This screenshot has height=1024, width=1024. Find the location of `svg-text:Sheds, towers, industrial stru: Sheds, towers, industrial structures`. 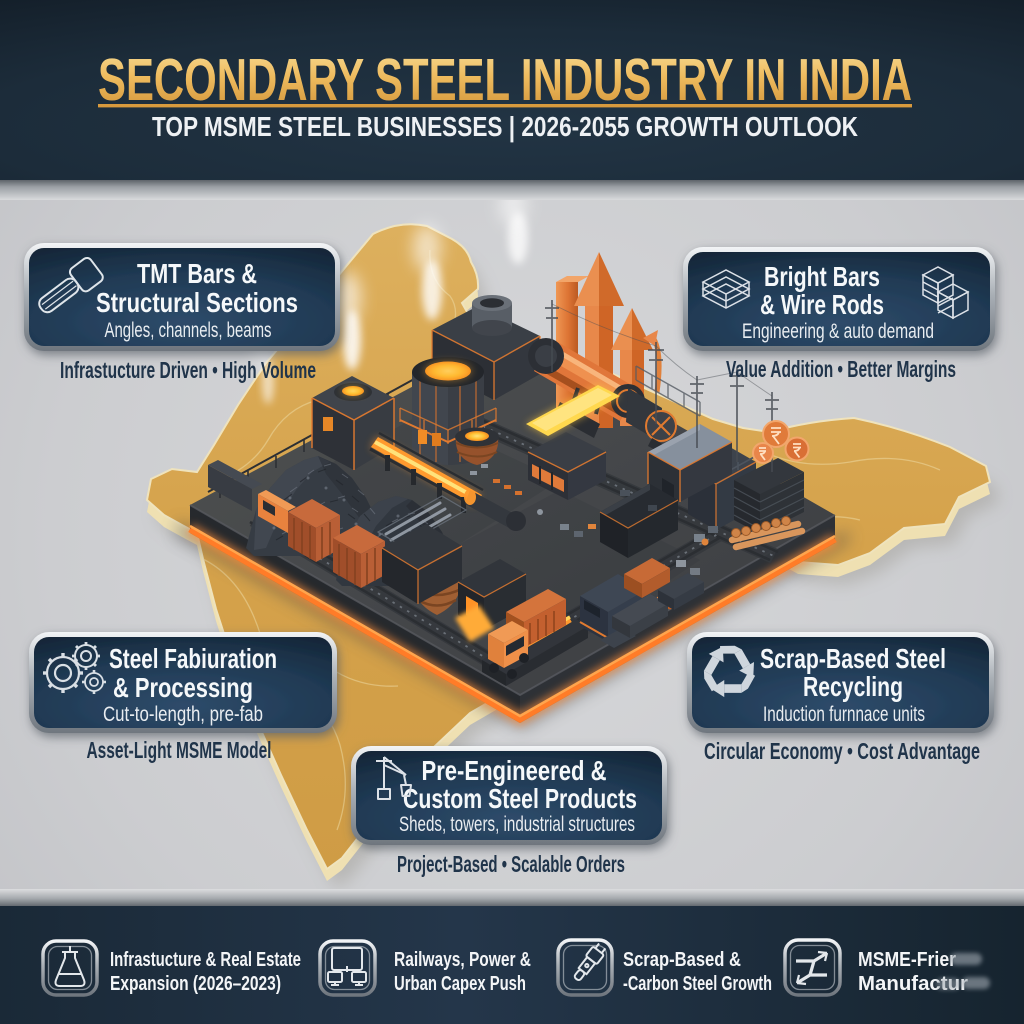

svg-text:Sheds, towers, industrial stru: Sheds, towers, industrial structures is located at coordinates (517, 824).